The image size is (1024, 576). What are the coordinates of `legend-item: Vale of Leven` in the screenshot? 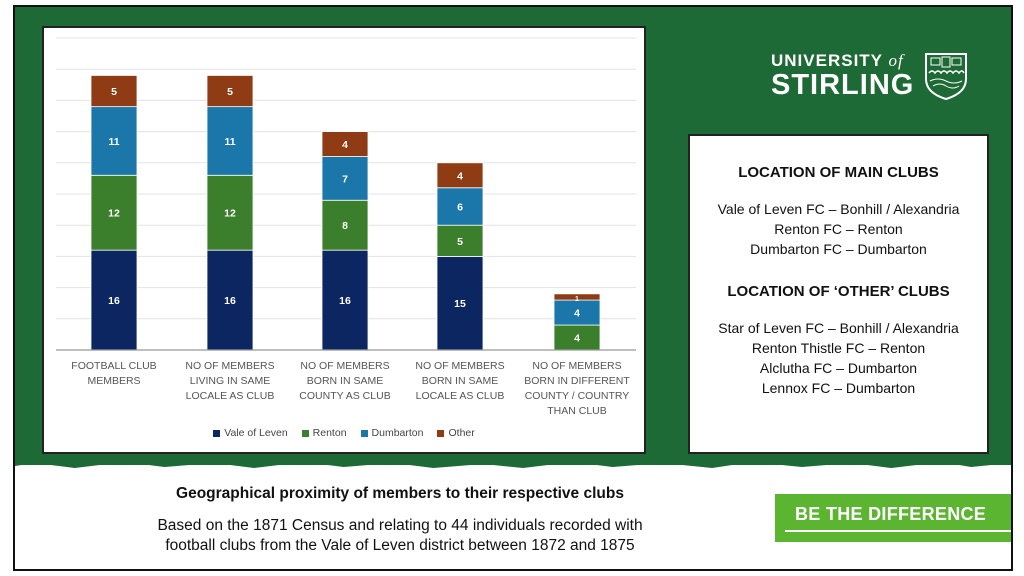 It's located at (250, 433).